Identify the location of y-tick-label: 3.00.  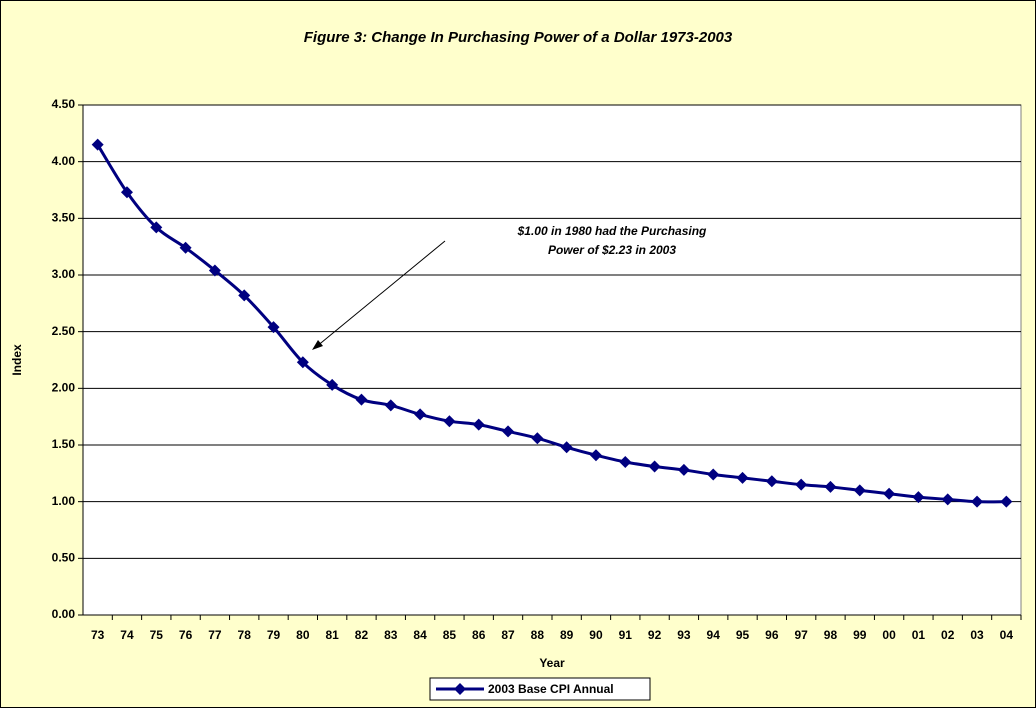
(64, 274).